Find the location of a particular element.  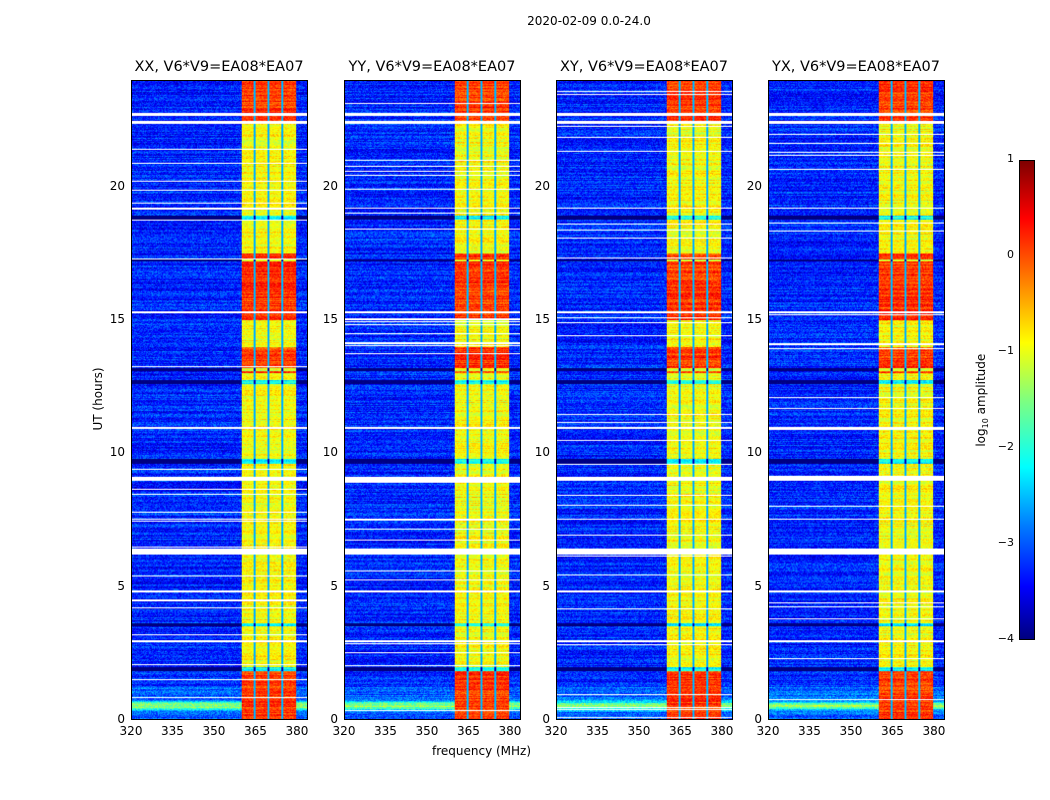

colorbar-label-rest: amplitude is located at coordinates (980, 386).